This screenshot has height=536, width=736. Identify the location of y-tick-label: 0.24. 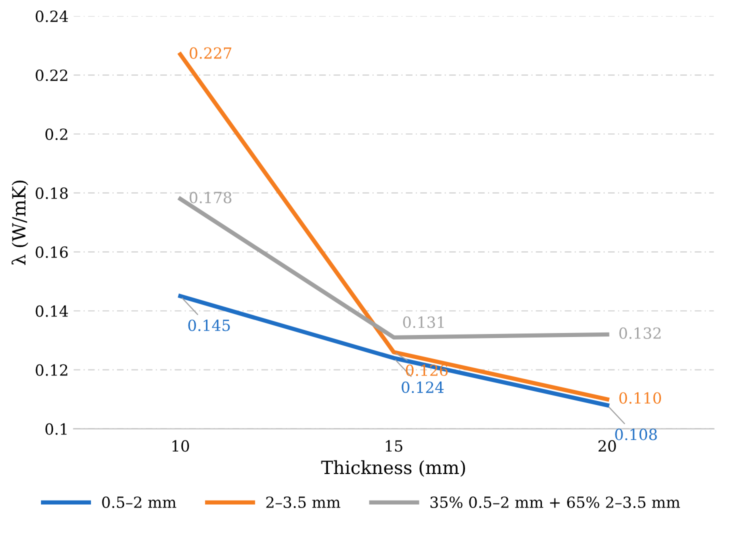
(52, 16).